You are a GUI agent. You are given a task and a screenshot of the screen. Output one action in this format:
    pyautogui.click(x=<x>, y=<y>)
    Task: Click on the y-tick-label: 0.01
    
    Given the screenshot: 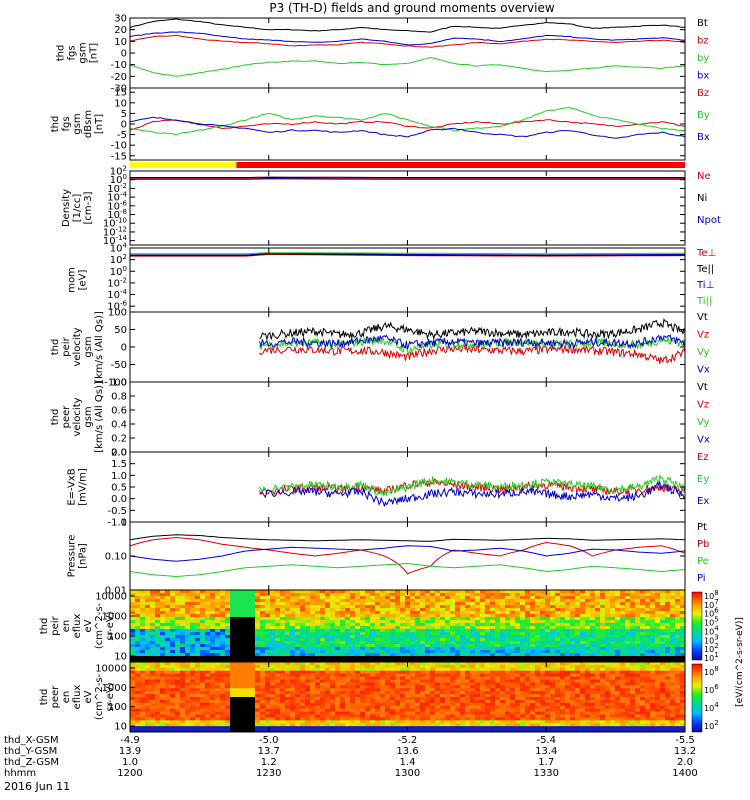 What is the action you would take?
    pyautogui.click(x=116, y=591)
    